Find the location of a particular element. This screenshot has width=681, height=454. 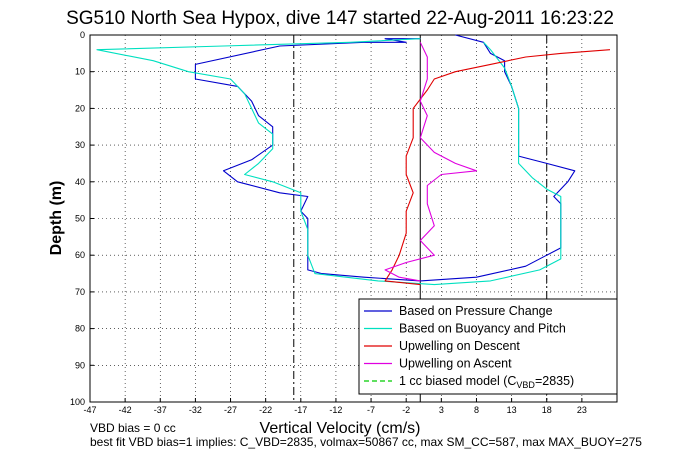

series-line is located at coordinates (431, 162).